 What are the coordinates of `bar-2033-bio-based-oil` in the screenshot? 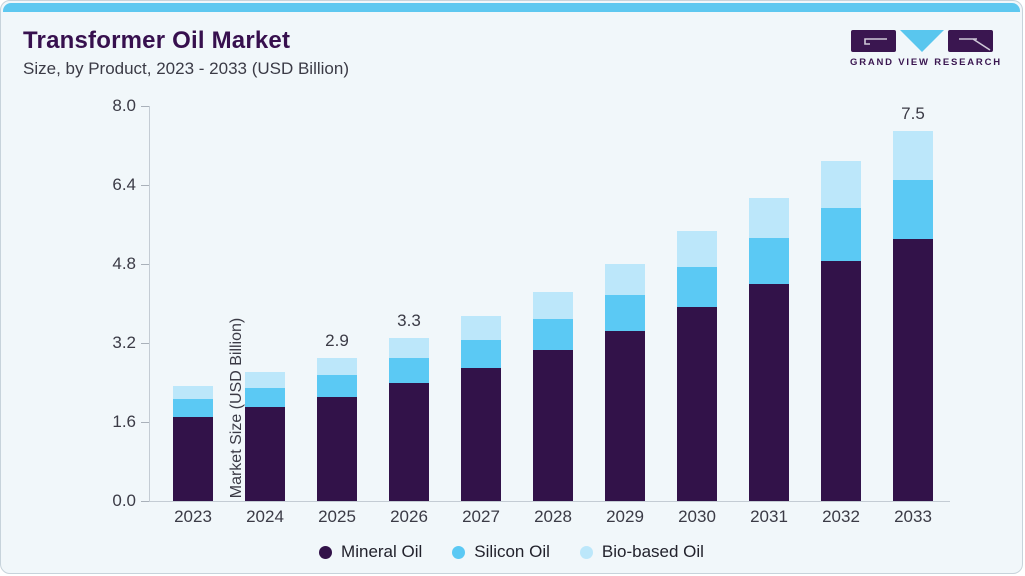 It's located at (913, 155).